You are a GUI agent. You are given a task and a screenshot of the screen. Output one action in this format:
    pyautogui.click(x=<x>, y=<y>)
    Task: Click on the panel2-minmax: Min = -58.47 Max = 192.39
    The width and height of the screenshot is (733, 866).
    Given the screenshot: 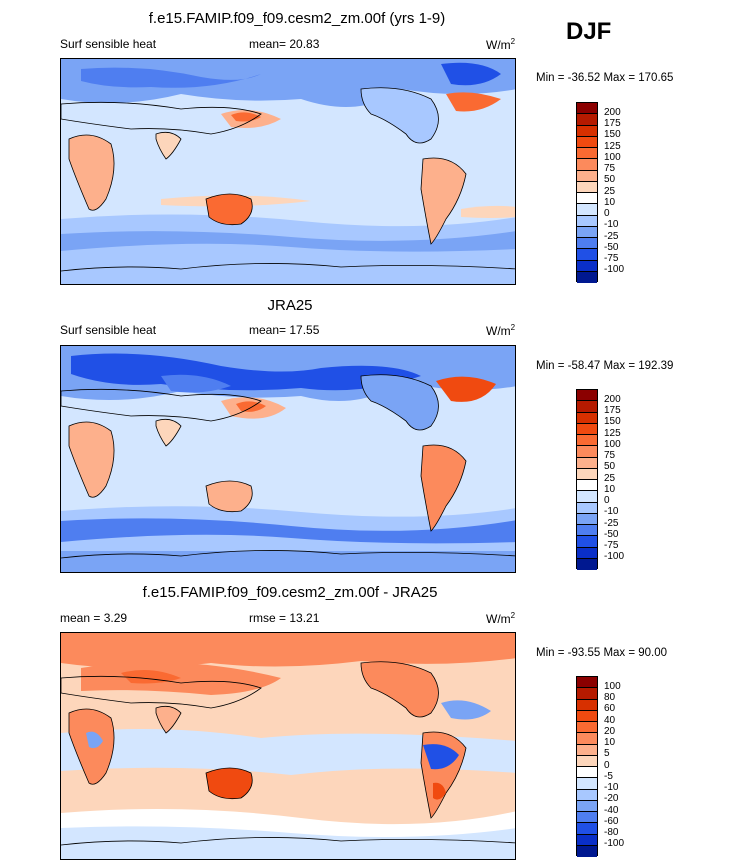 What is the action you would take?
    pyautogui.click(x=605, y=366)
    